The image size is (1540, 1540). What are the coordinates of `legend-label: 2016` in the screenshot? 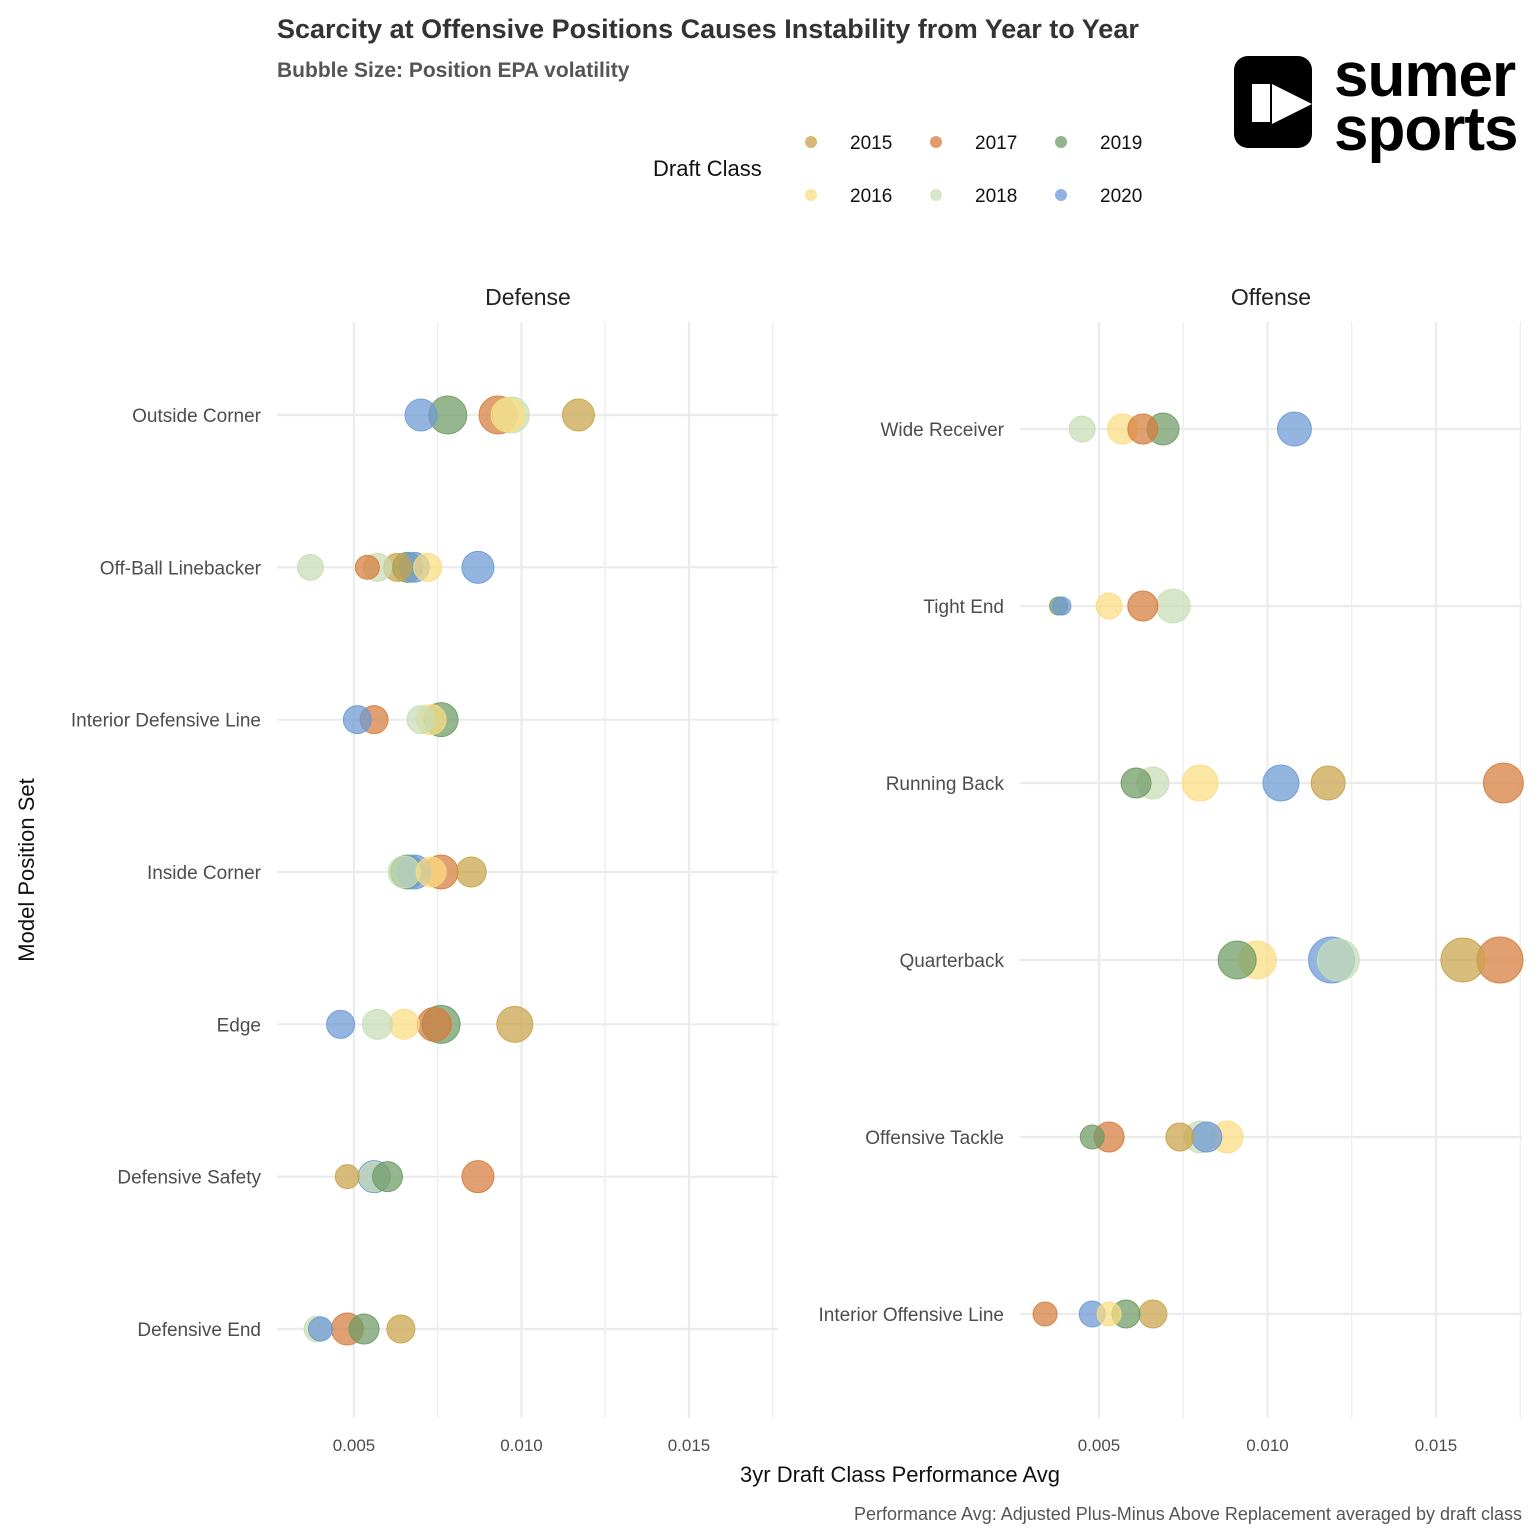 It's located at (871, 196).